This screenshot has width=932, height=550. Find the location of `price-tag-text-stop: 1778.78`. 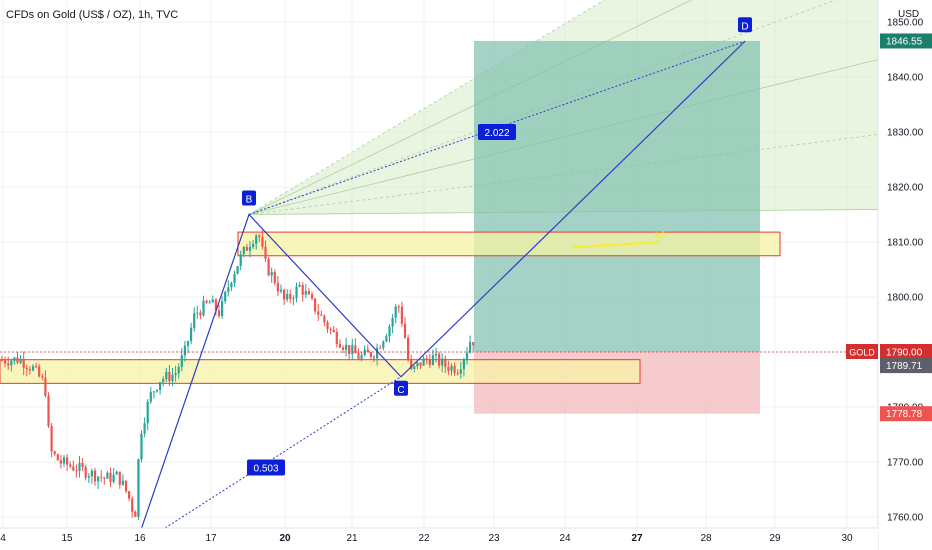

price-tag-text-stop: 1778.78 is located at coordinates (904, 414).